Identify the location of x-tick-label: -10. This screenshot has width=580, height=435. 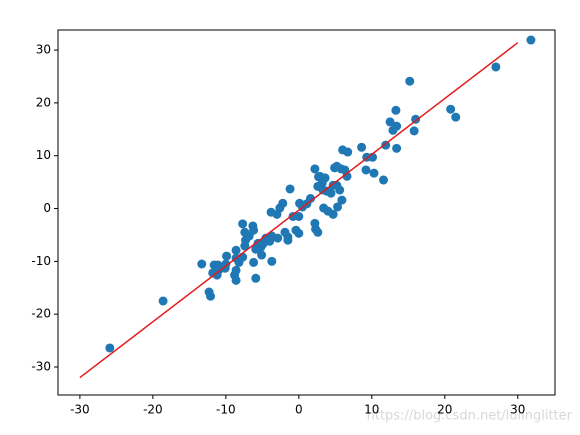
(226, 410).